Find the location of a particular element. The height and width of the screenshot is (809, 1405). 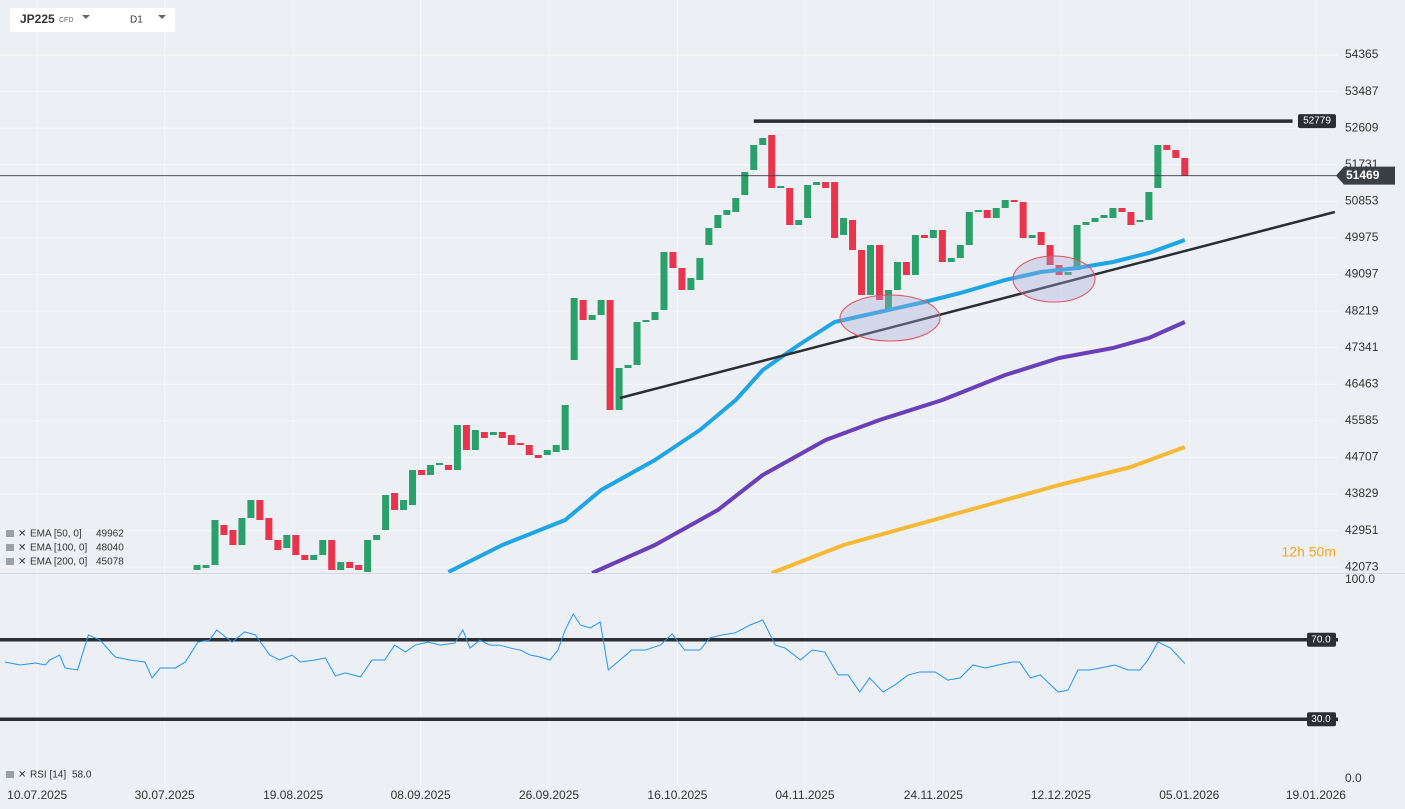

y-tick-label: 52609 is located at coordinates (1362, 127).